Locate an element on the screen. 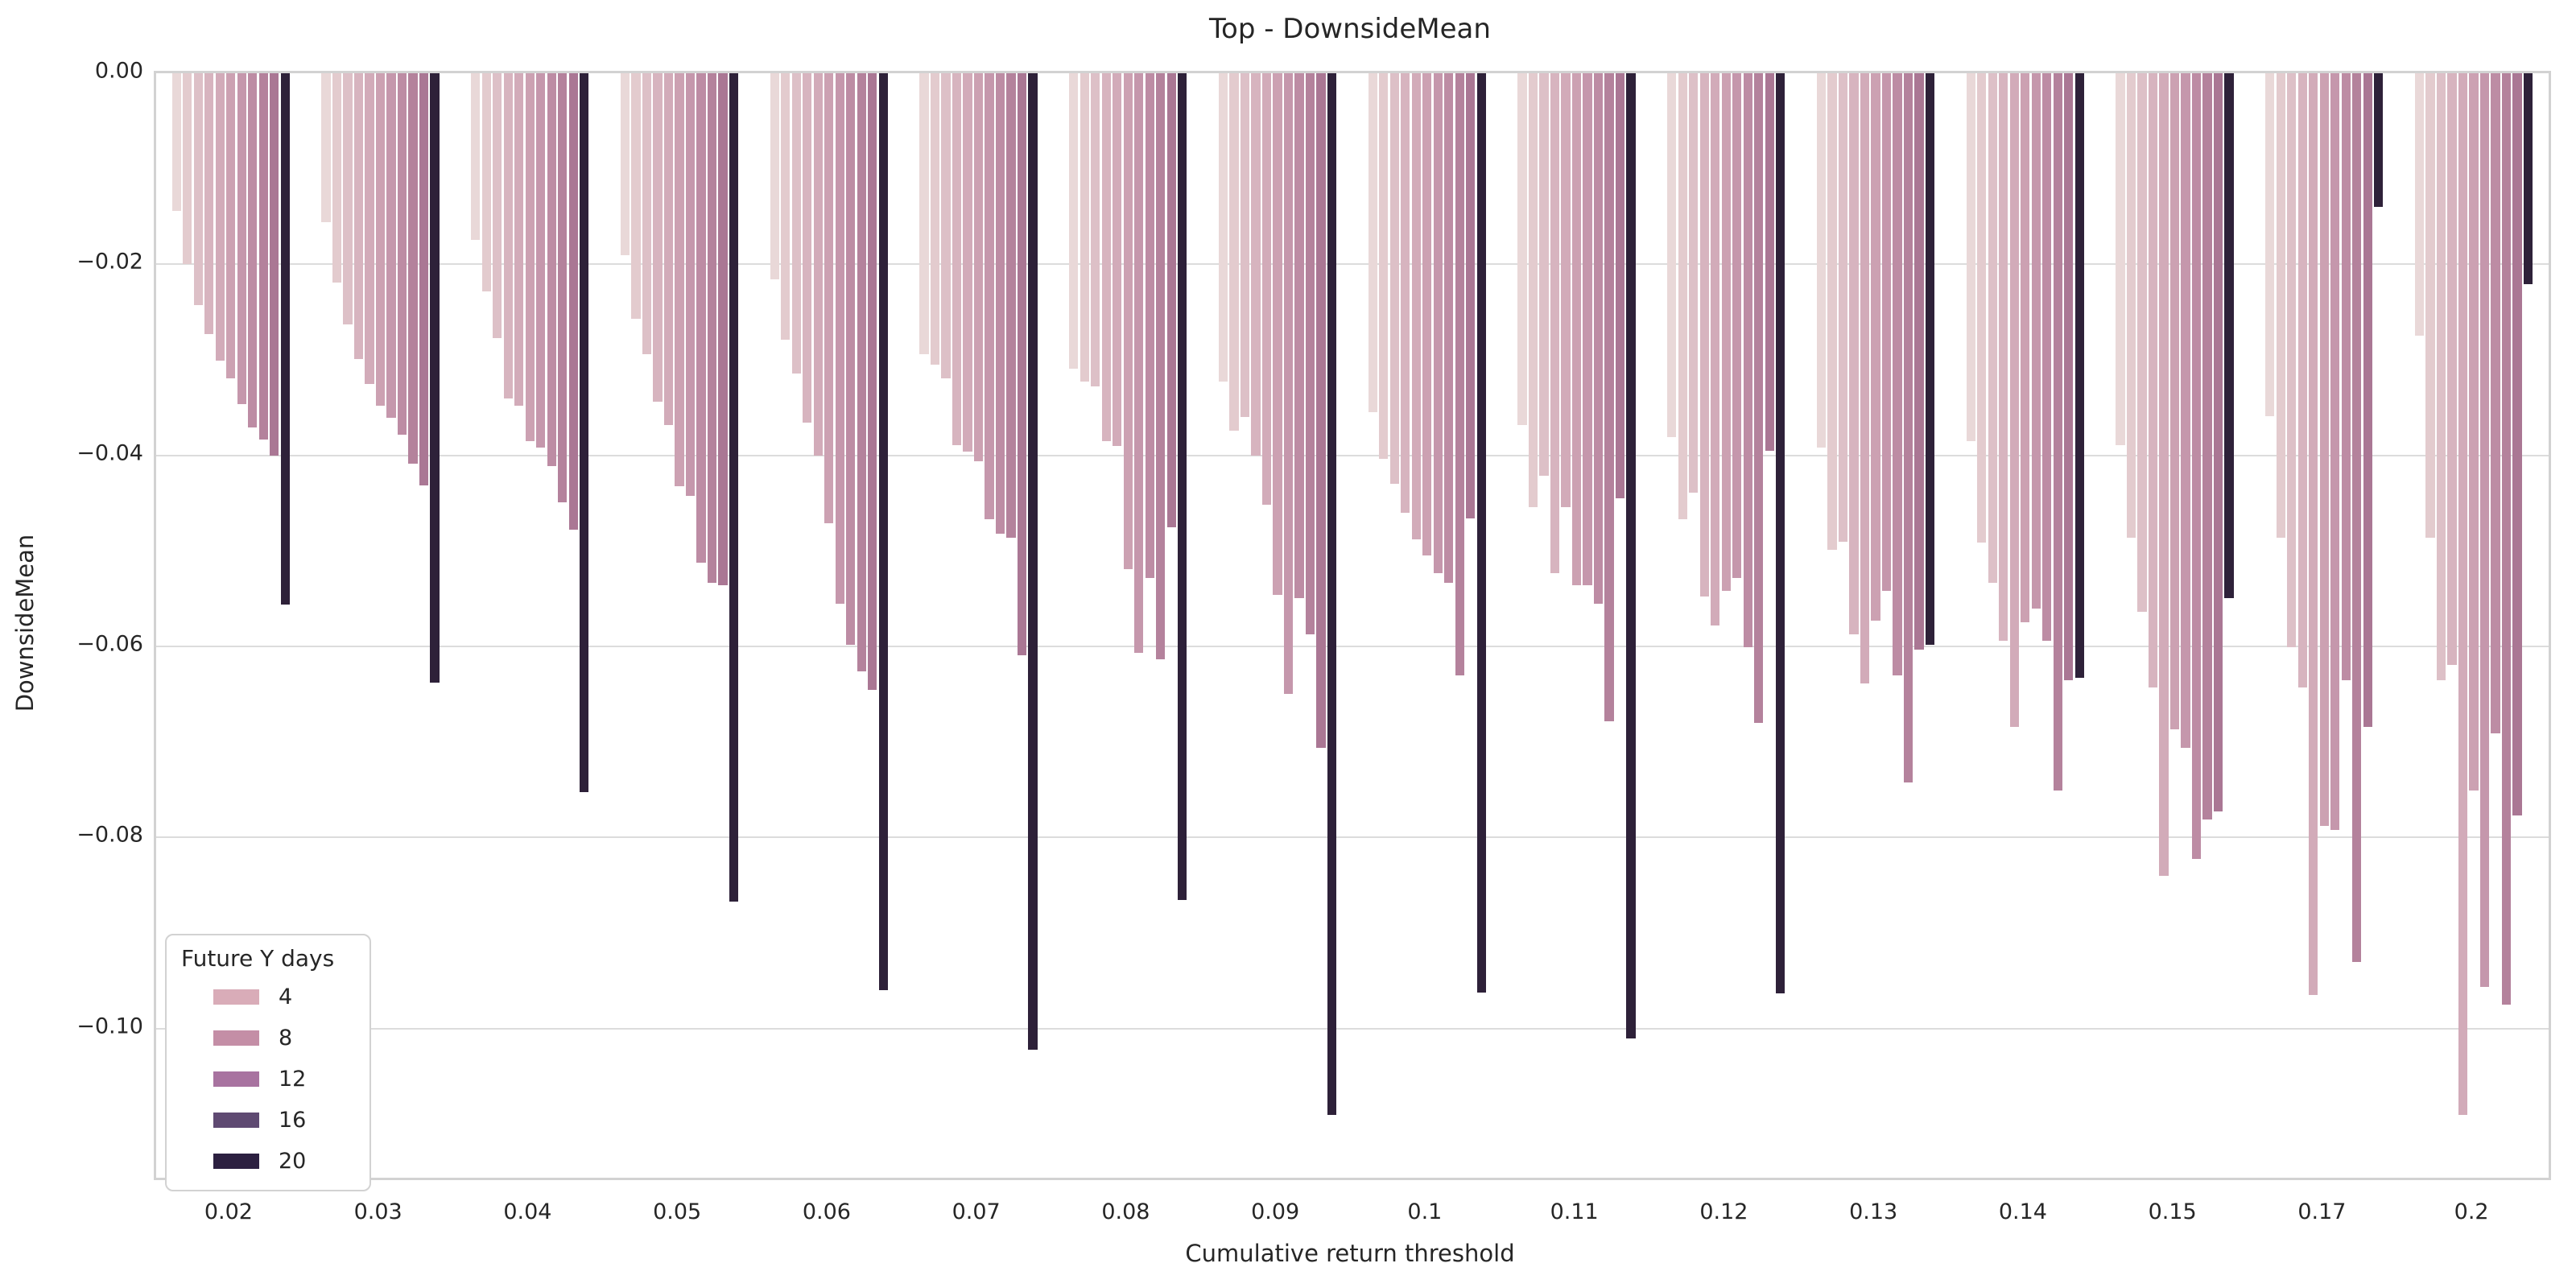 The height and width of the screenshot is (1288, 2576). bar-0.05-bar-09 is located at coordinates (712, 328).